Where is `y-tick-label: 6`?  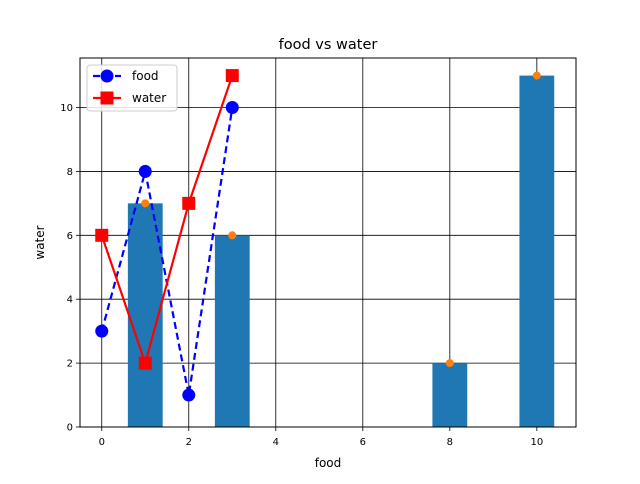
y-tick-label: 6 is located at coordinates (70, 236).